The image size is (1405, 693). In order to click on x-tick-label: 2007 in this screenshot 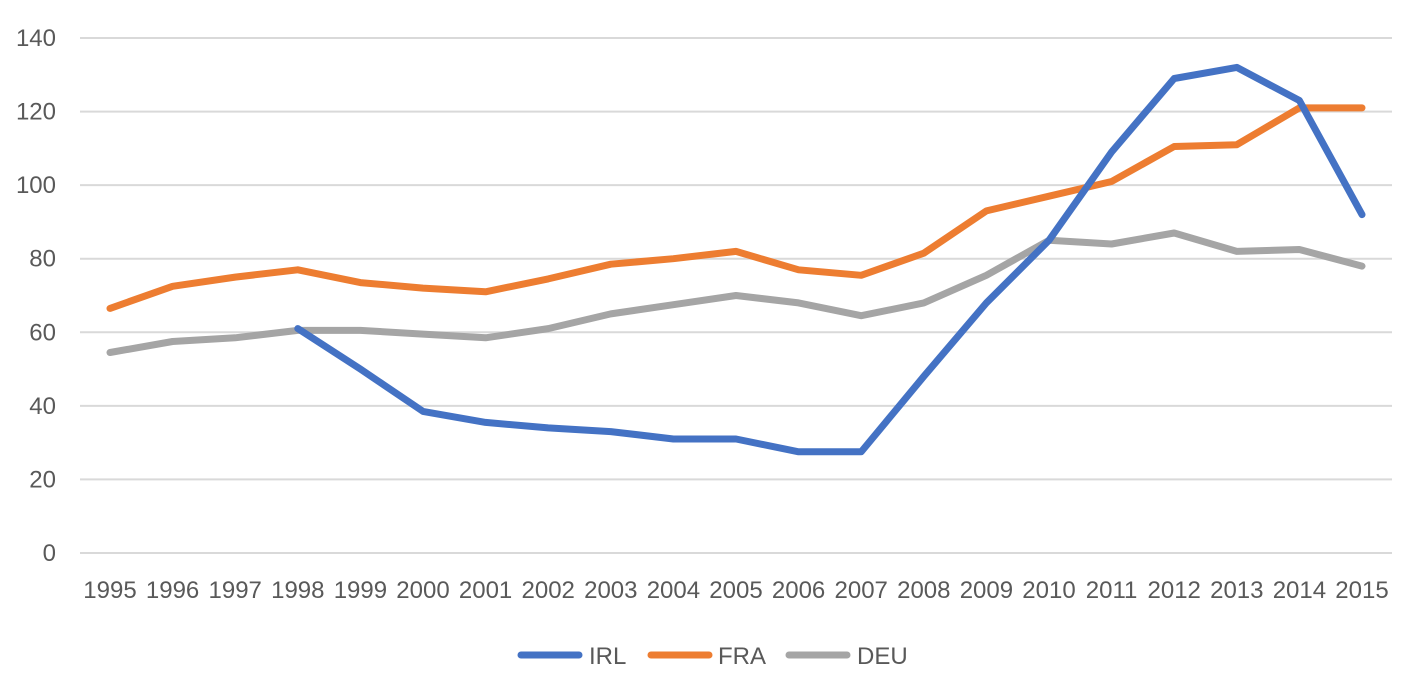, I will do `click(861, 590)`.